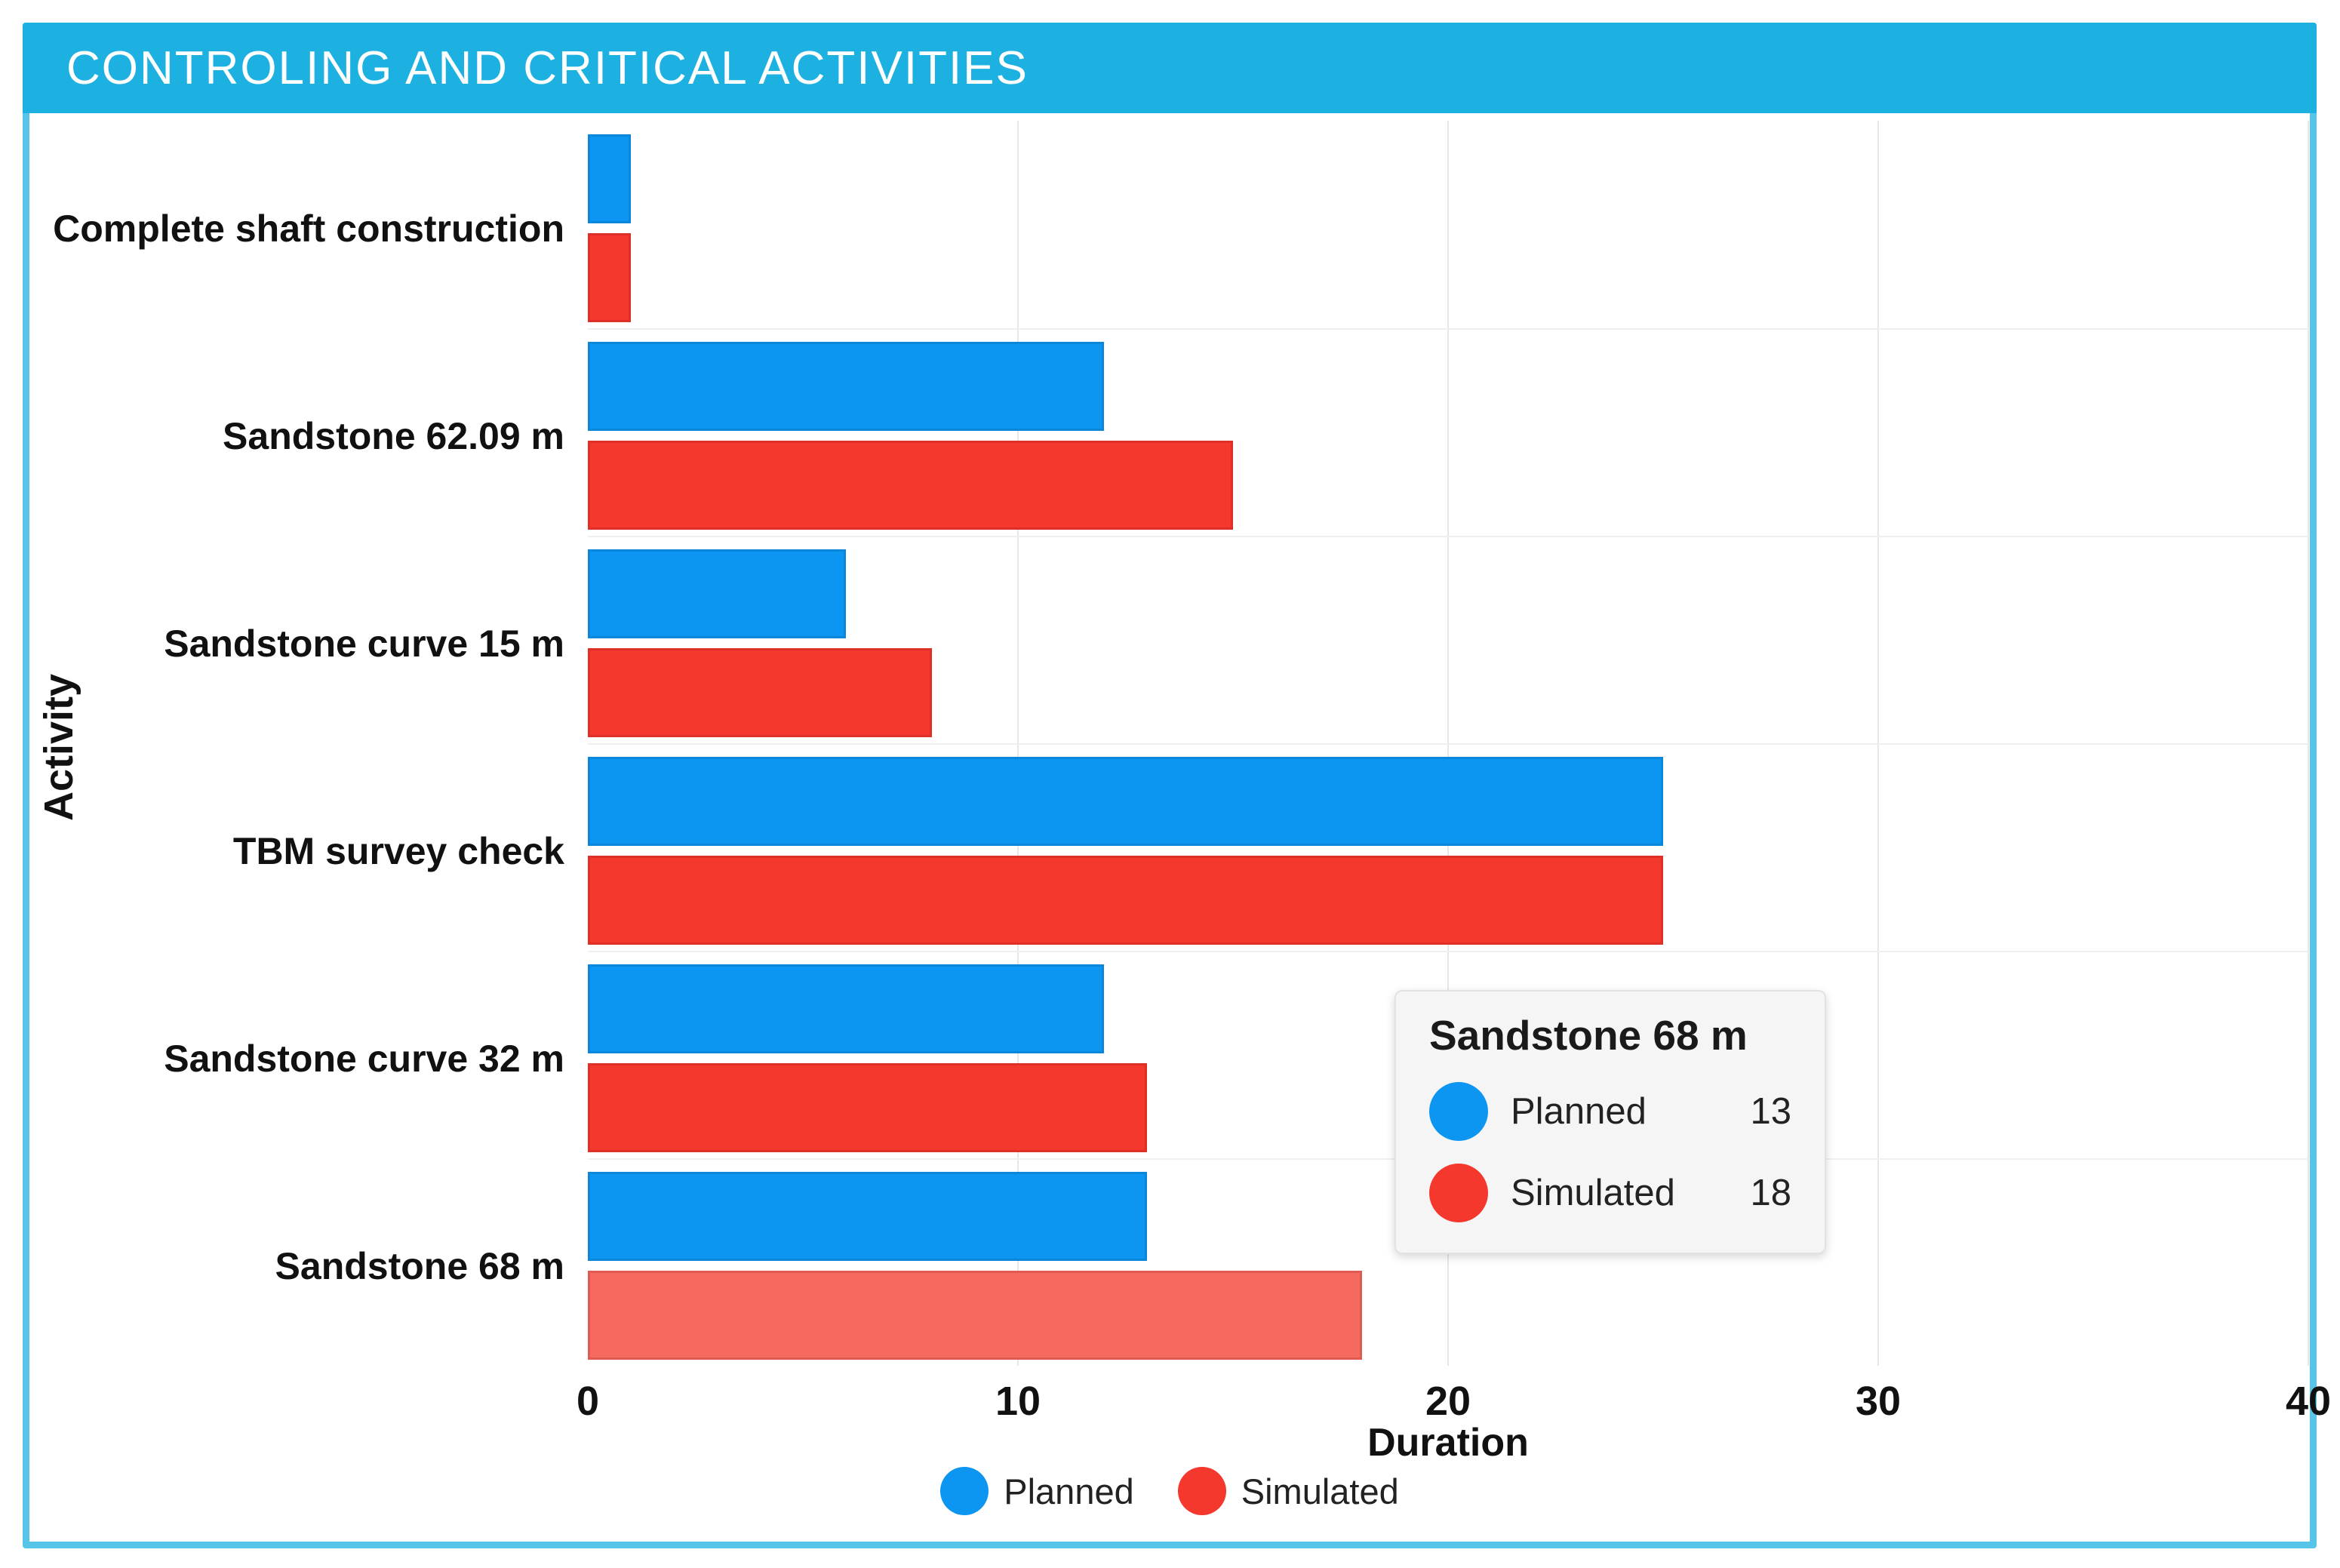 The width and height of the screenshot is (2340, 1568). Describe the element at coordinates (393, 436) in the screenshot. I see `category-label-1: Sandstone 62.09 m` at that location.